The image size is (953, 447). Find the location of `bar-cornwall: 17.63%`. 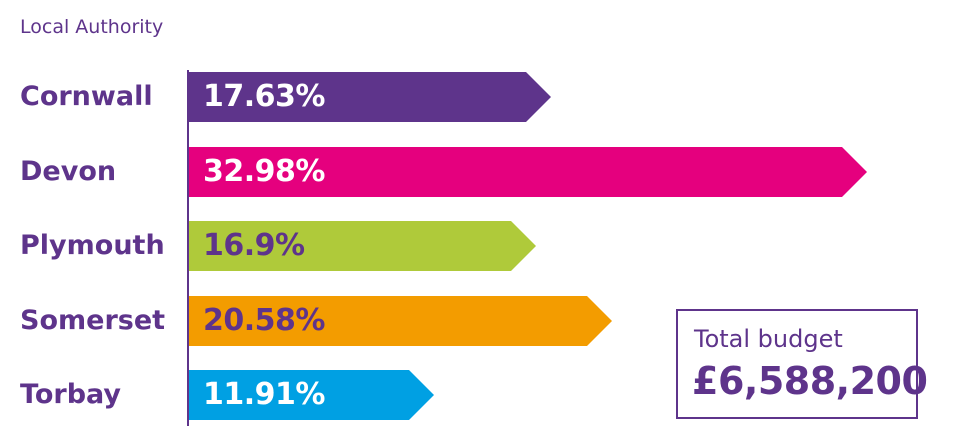

bar-cornwall: 17.63% is located at coordinates (370, 97).